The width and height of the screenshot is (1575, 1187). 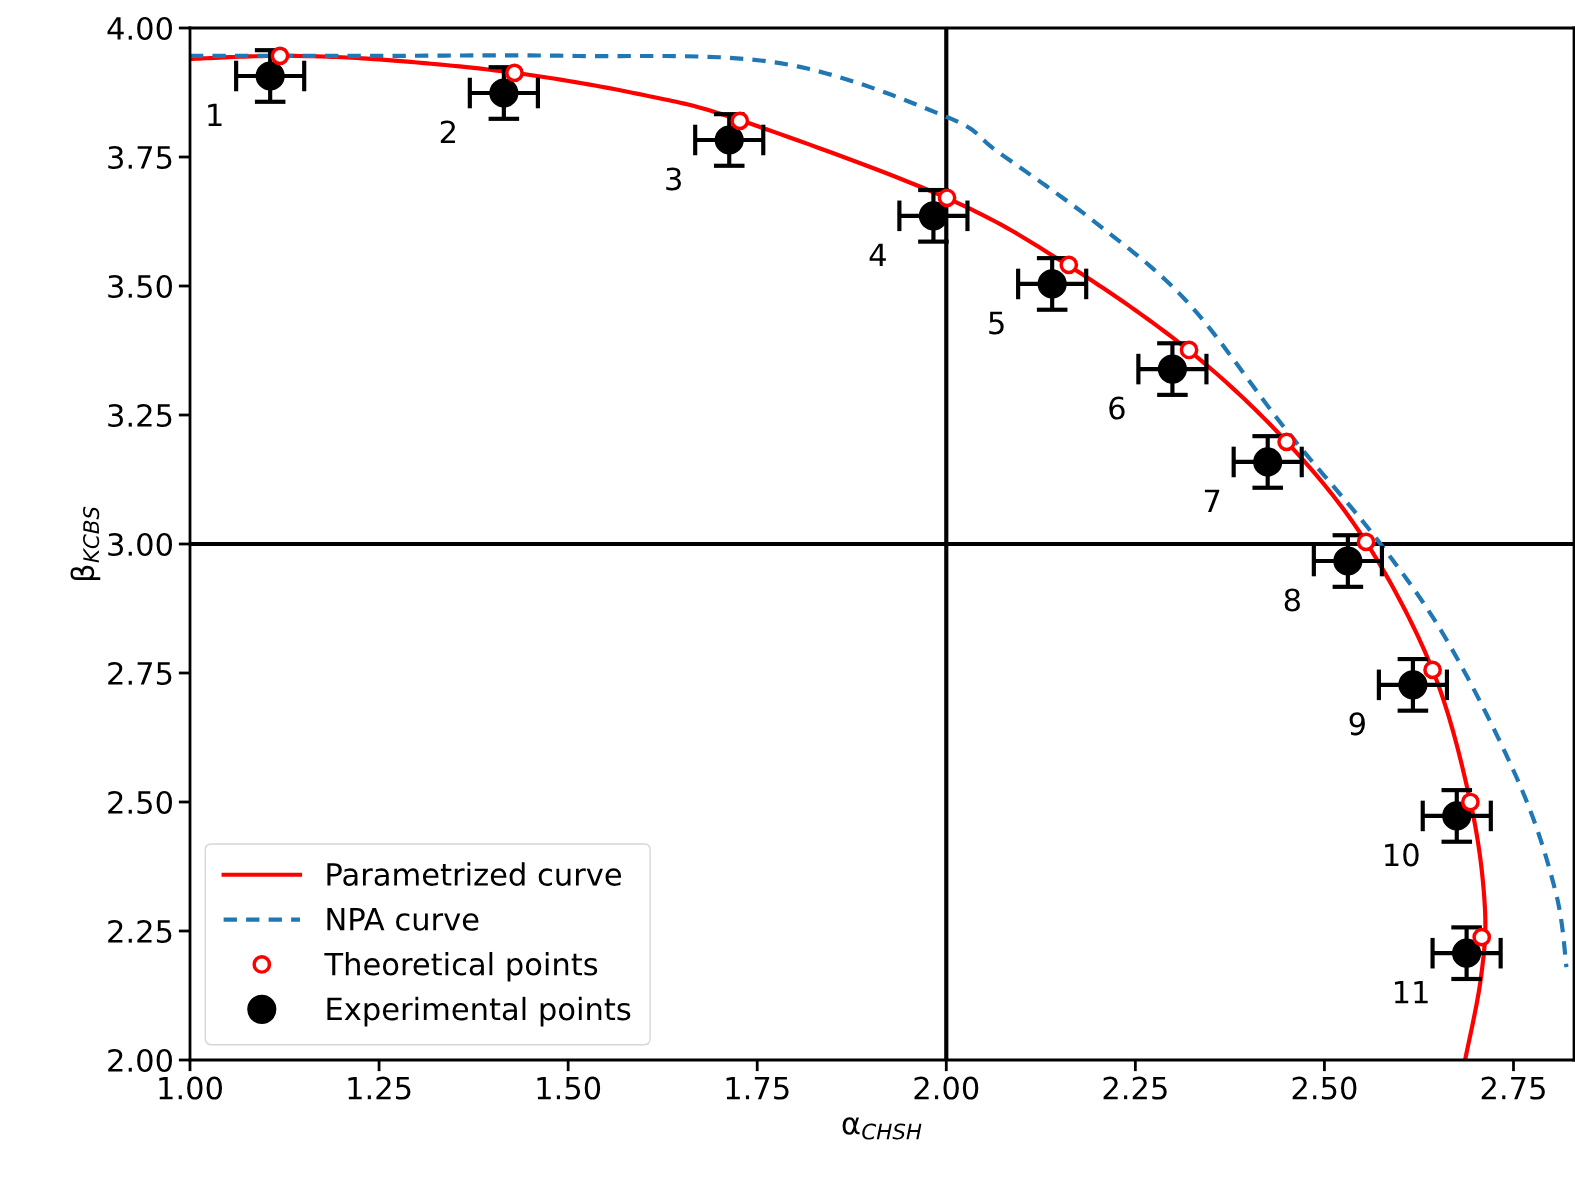 I want to click on legend-label: Parametrized curve, so click(x=474, y=874).